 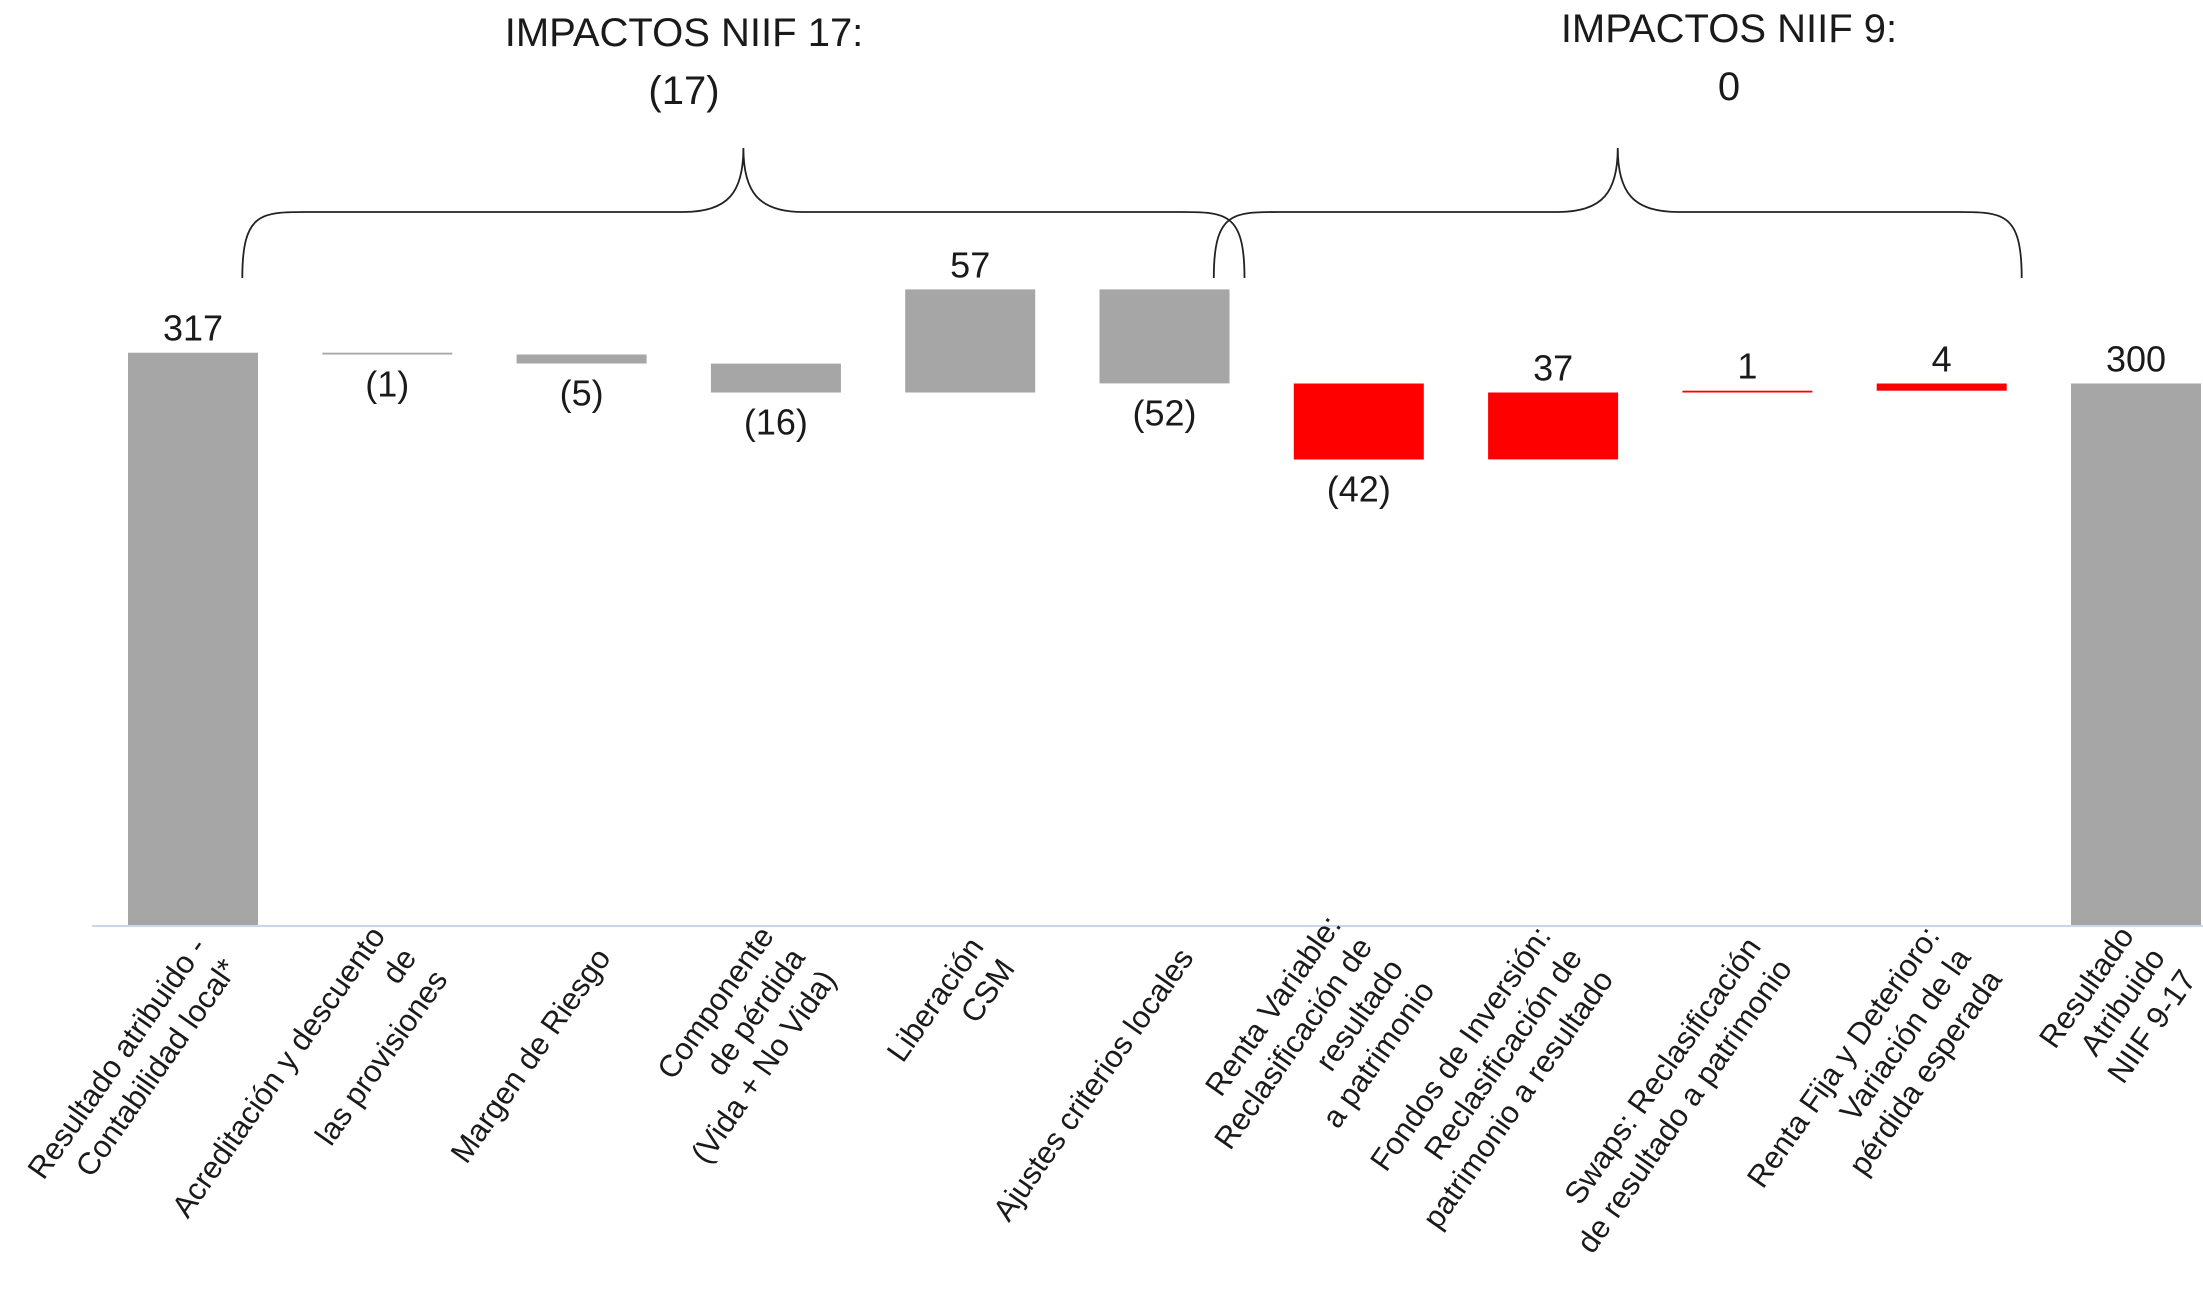 I want to click on category-label-5: Ajustes criterios locales, so click(x=1093, y=1084).